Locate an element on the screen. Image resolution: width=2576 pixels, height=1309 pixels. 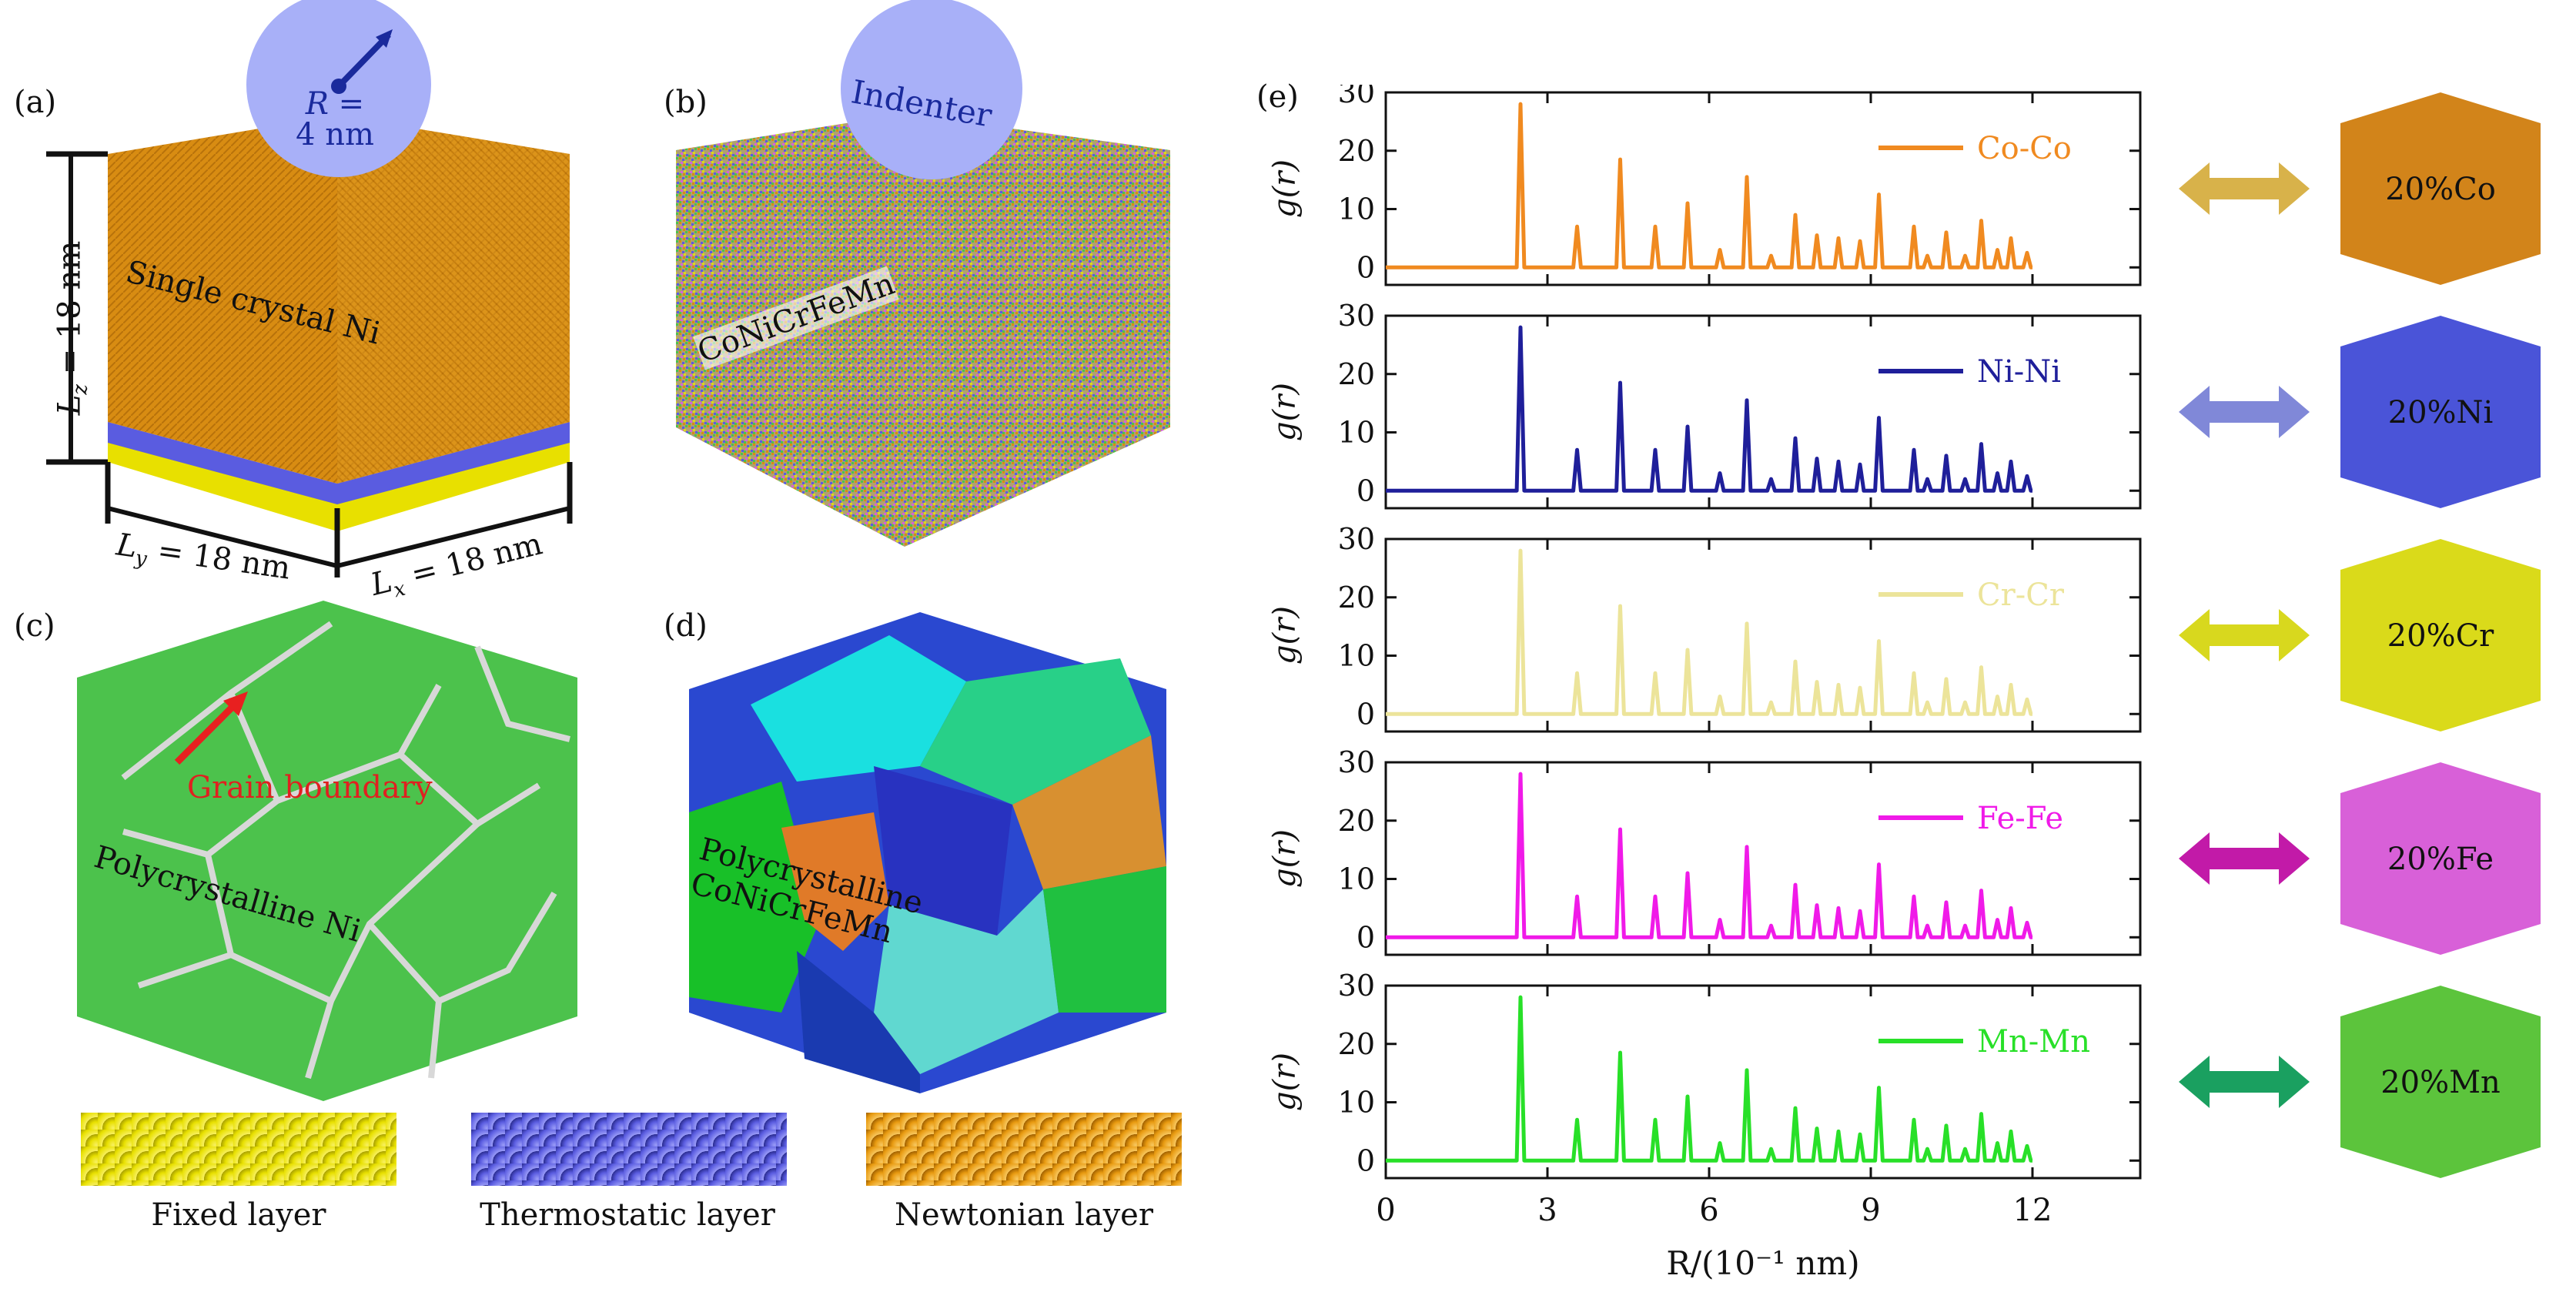
composition-cube-Co-Co: 20%Co is located at coordinates (2441, 188).